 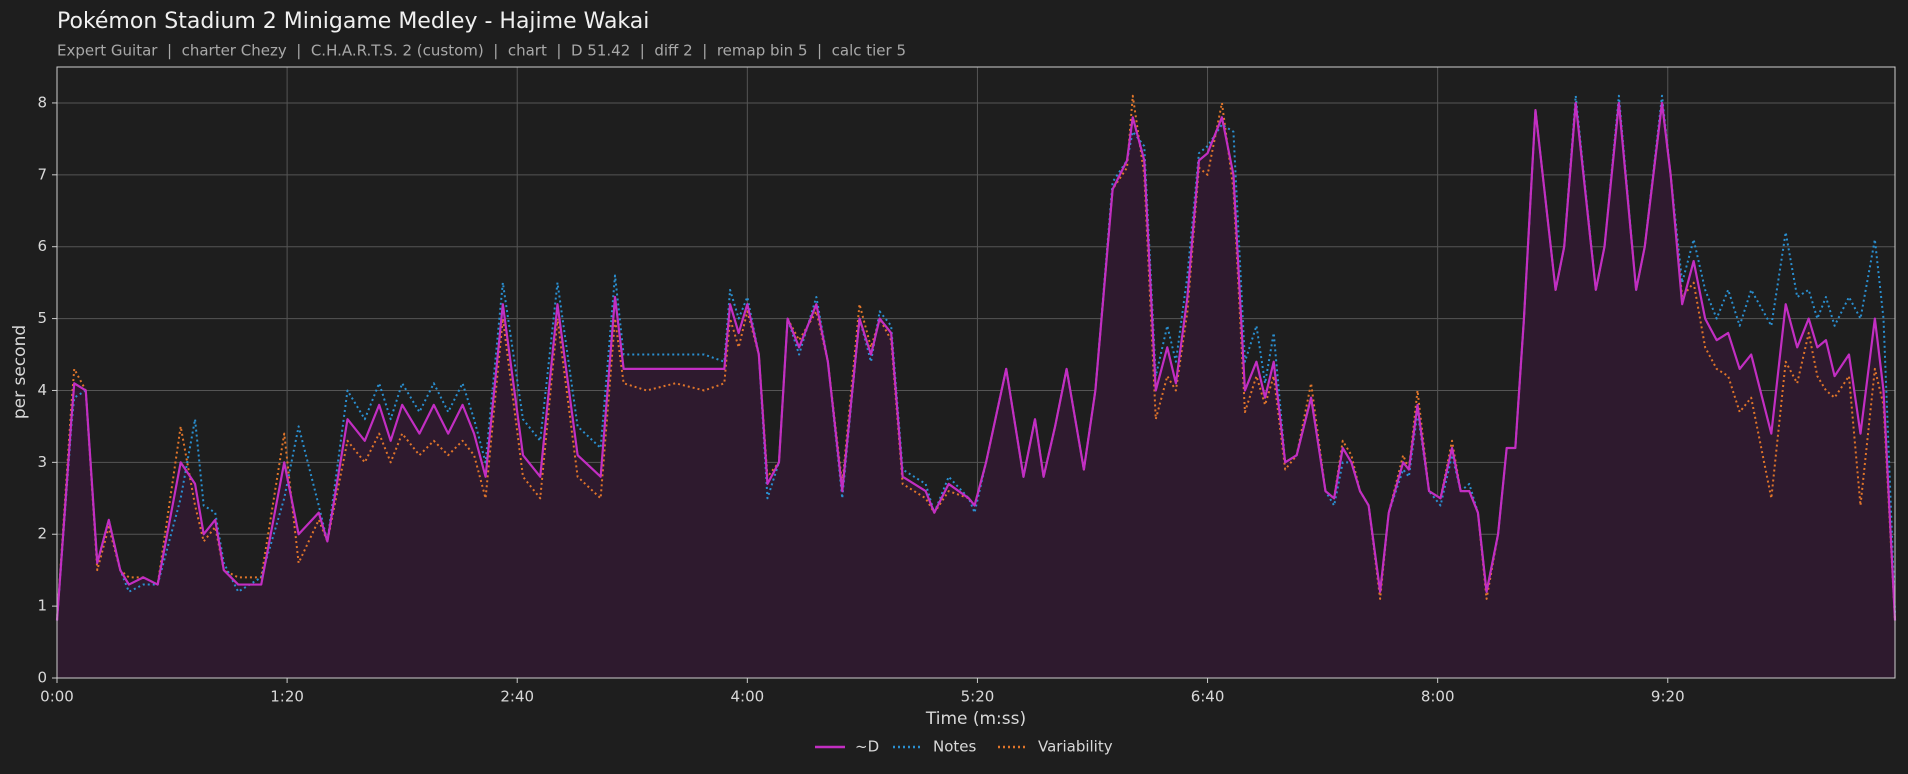 What do you see at coordinates (975, 719) in the screenshot?
I see `x-axis-label: Time (m:ss)` at bounding box center [975, 719].